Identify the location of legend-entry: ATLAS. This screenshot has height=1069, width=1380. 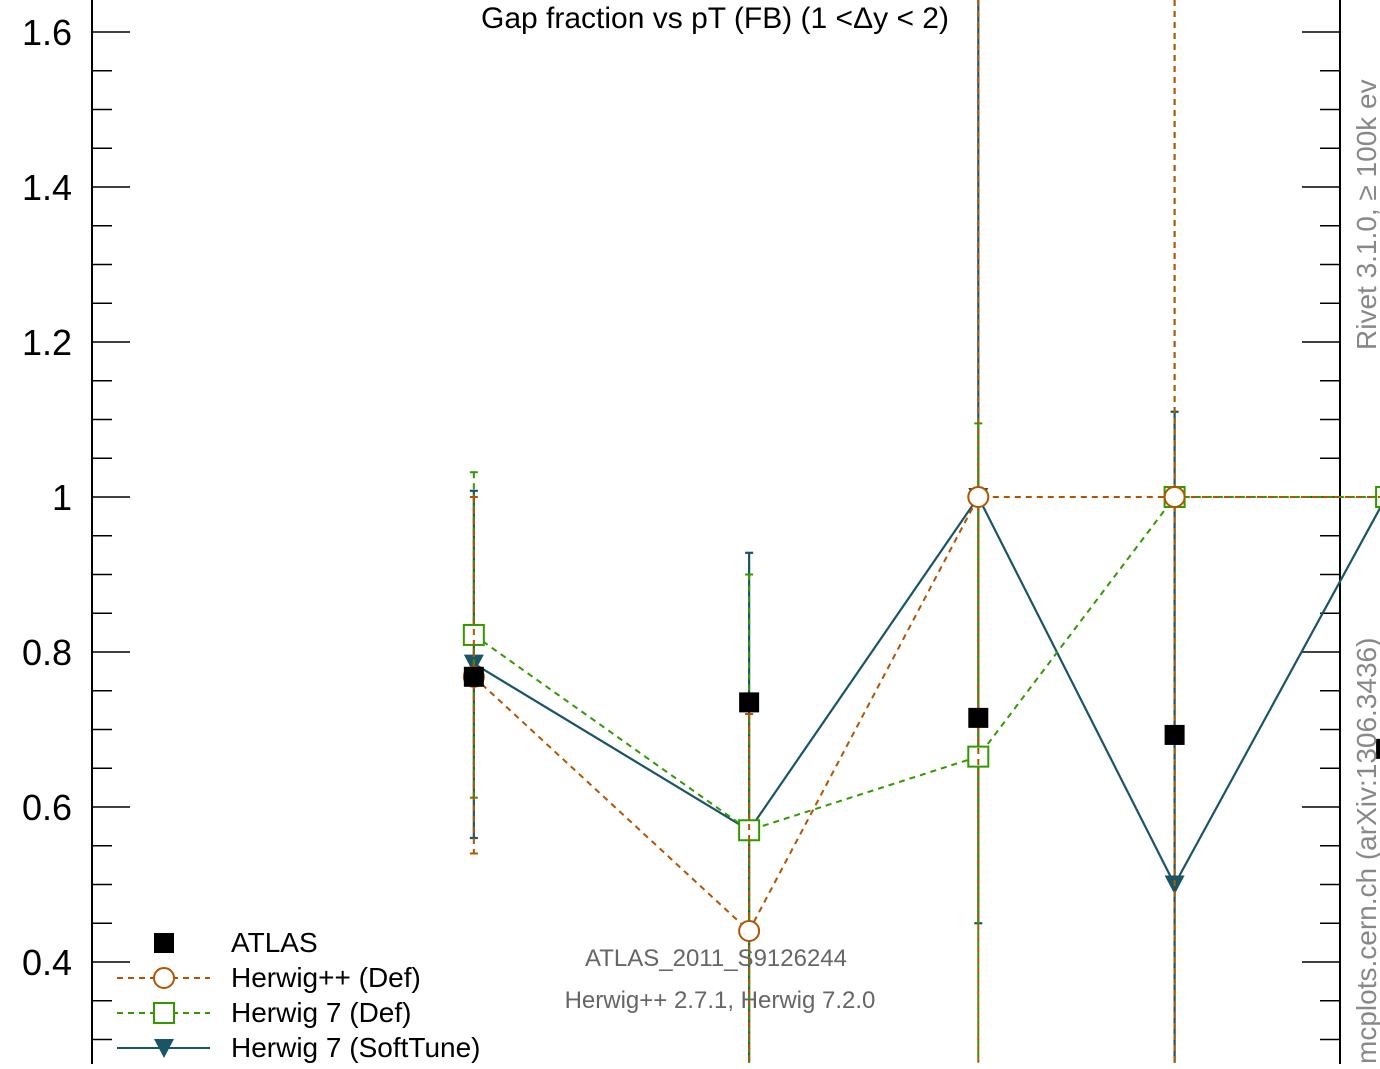
(236, 942).